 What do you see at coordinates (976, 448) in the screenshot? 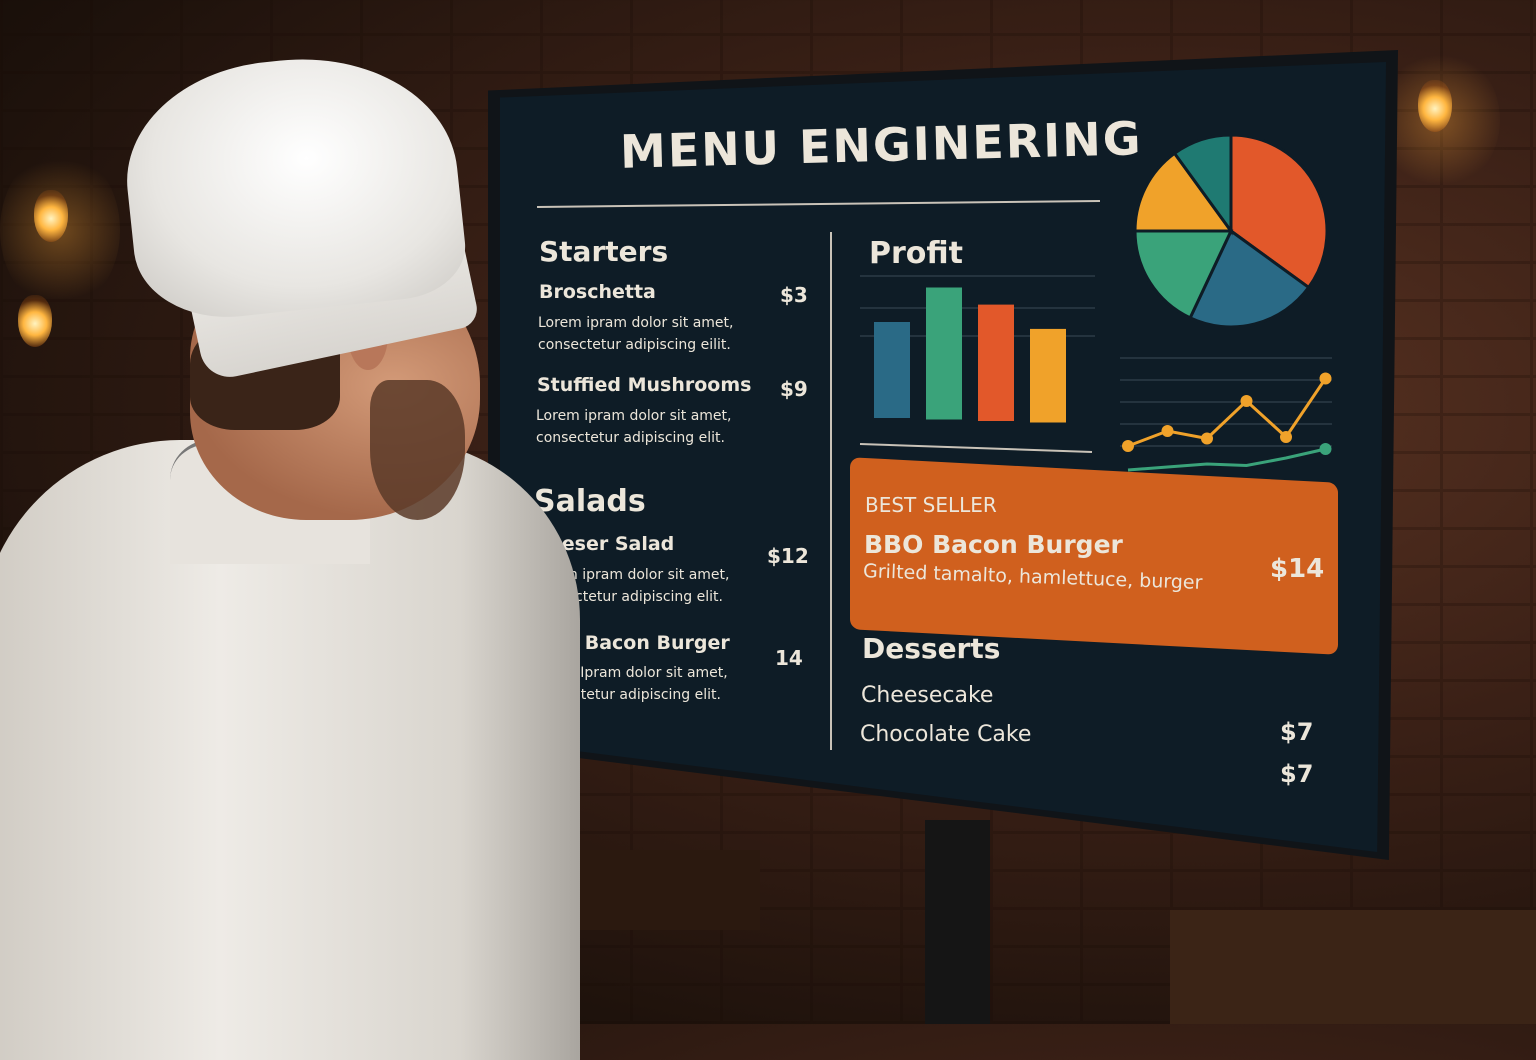
I see `baseline` at bounding box center [976, 448].